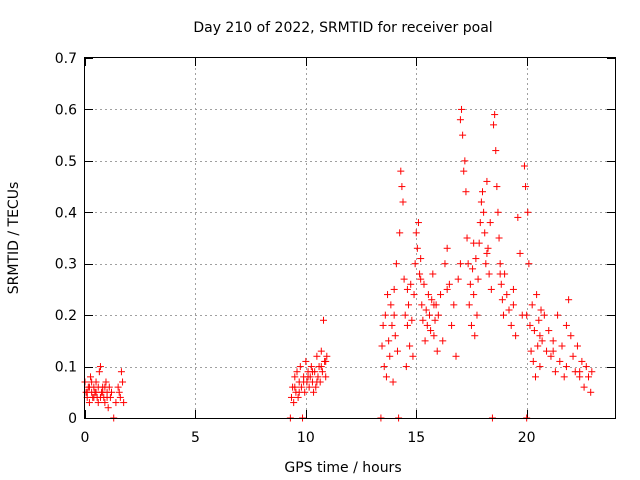 The image size is (640, 480). Describe the element at coordinates (195, 438) in the screenshot. I see `x-tick-label: 5` at that location.